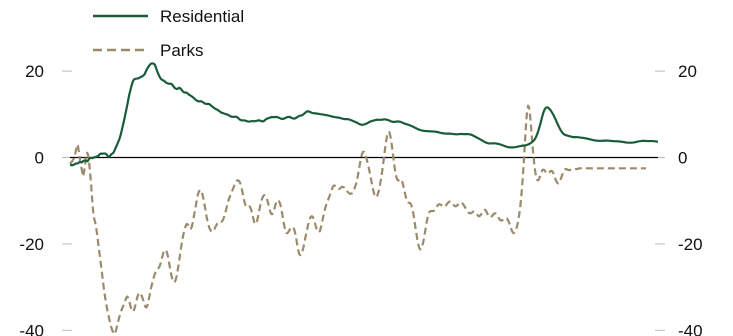 This screenshot has height=336, width=733. What do you see at coordinates (202, 16) in the screenshot?
I see `legend-label-residential: Residential` at bounding box center [202, 16].